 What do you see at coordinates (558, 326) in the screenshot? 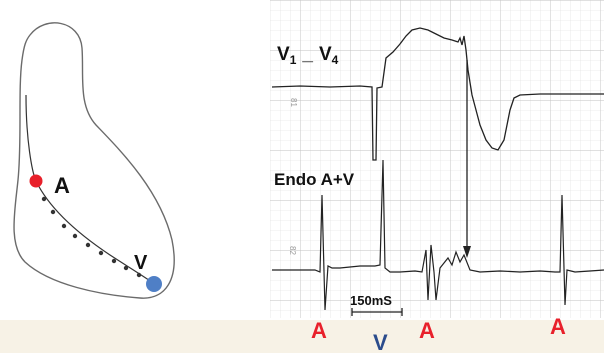
I see `label-a-3: A` at bounding box center [558, 326].